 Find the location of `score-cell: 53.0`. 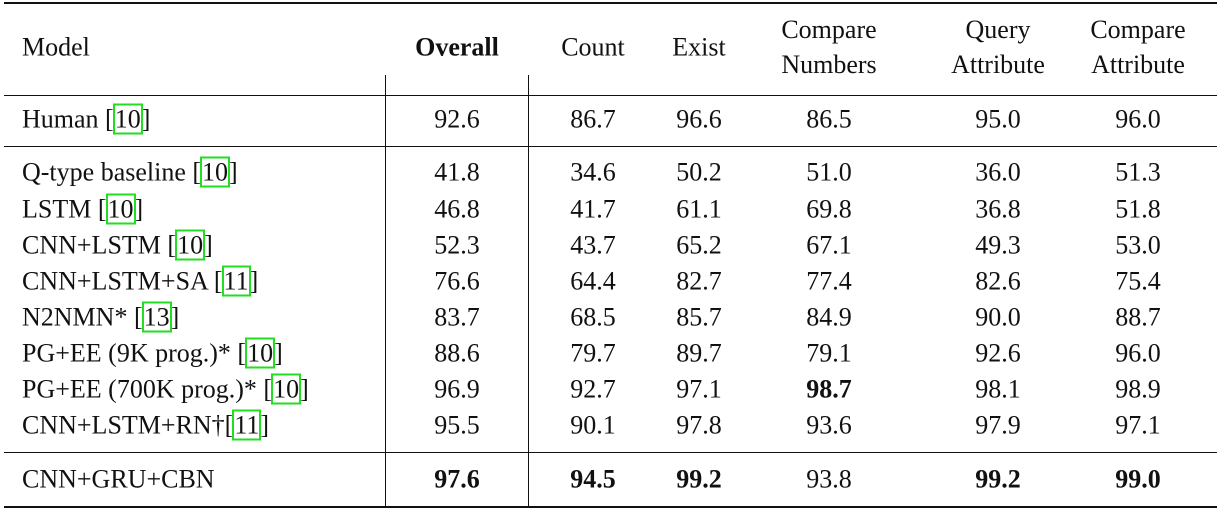

score-cell: 53.0 is located at coordinates (1138, 245).